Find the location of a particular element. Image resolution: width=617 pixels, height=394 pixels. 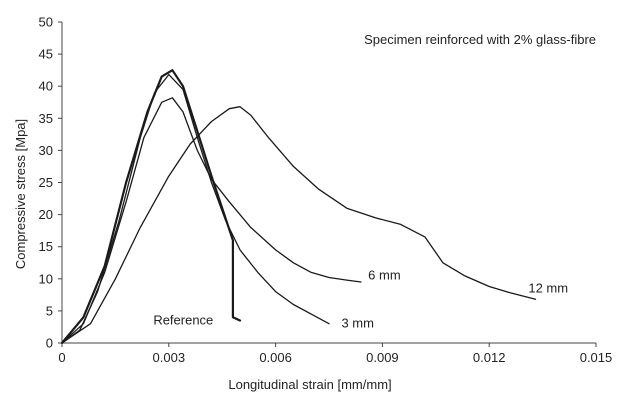

y-tick-label: 20 is located at coordinates (46, 214).